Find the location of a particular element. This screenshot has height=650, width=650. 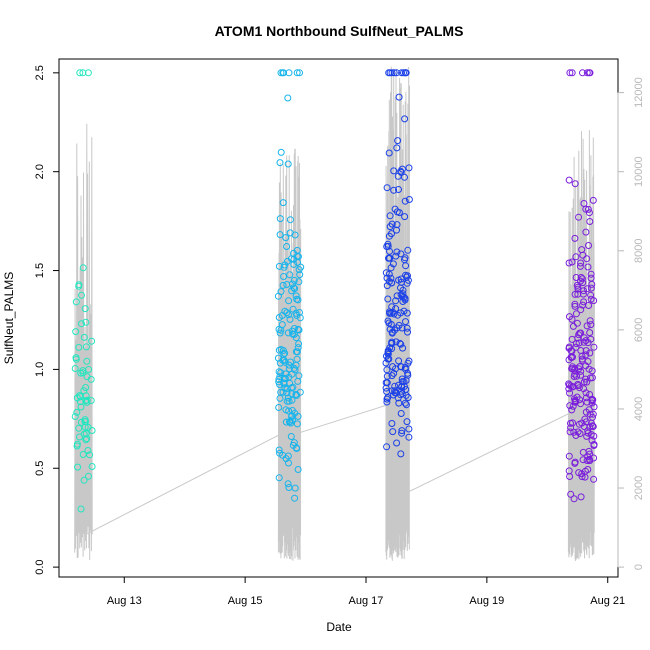

x-tick-label: Aug 19 is located at coordinates (486, 601).